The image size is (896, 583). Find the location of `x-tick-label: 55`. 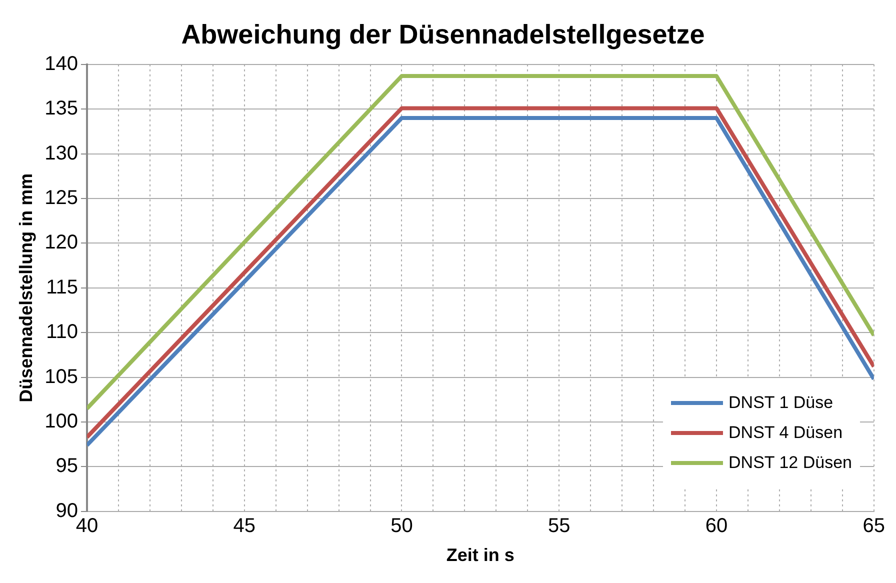

x-tick-label: 55 is located at coordinates (559, 525).